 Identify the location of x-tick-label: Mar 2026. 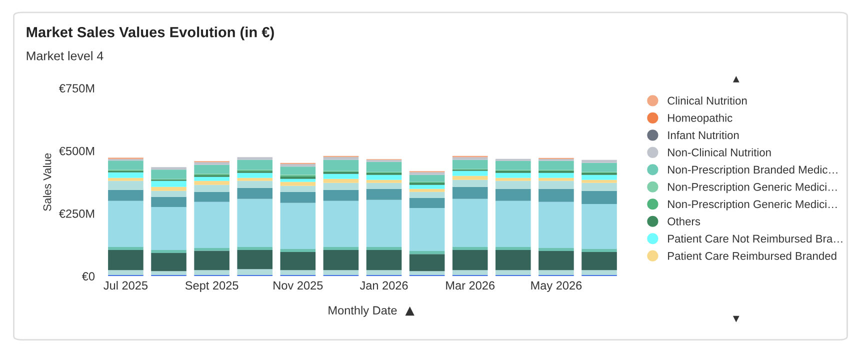
(470, 285).